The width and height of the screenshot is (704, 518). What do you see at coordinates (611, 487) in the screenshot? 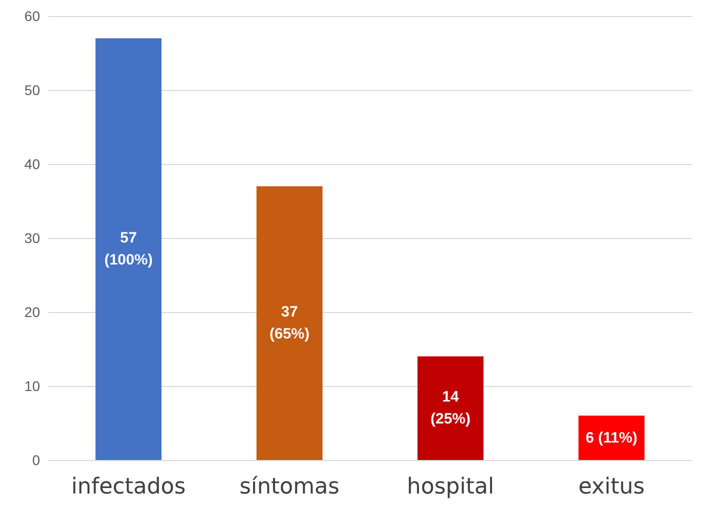
I see `x-tick-label: exitus` at bounding box center [611, 487].